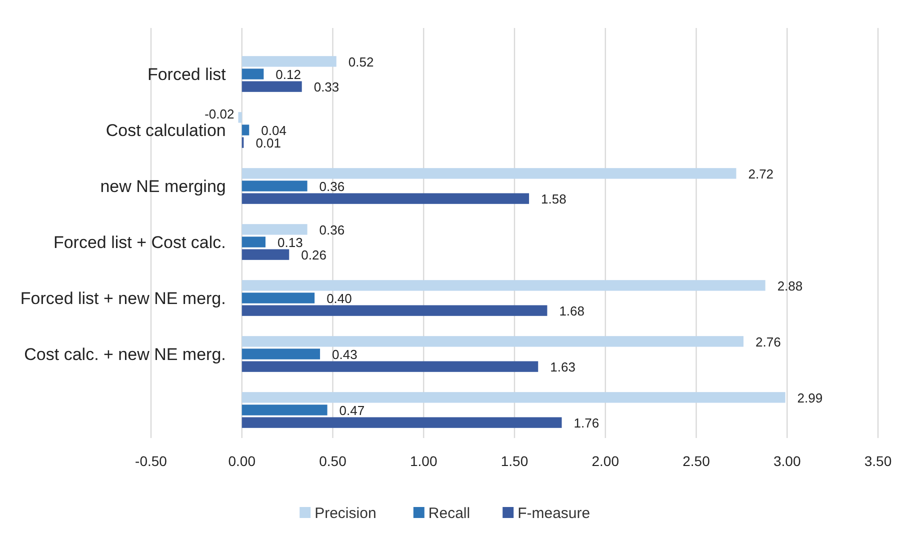 This screenshot has height=560, width=910. What do you see at coordinates (345, 354) in the screenshot?
I see `data-label: 0.43` at bounding box center [345, 354].